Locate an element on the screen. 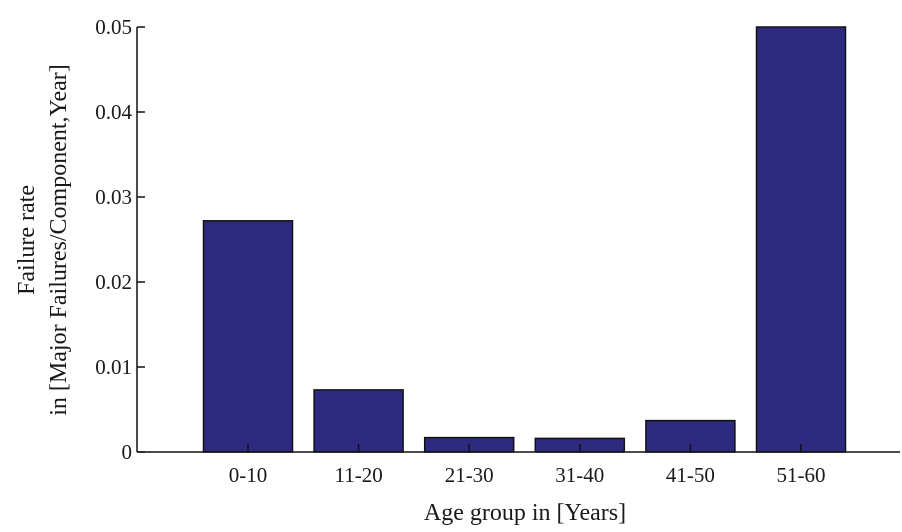 This screenshot has width=902, height=532. y-tick-label: 0.02 is located at coordinates (113, 282).